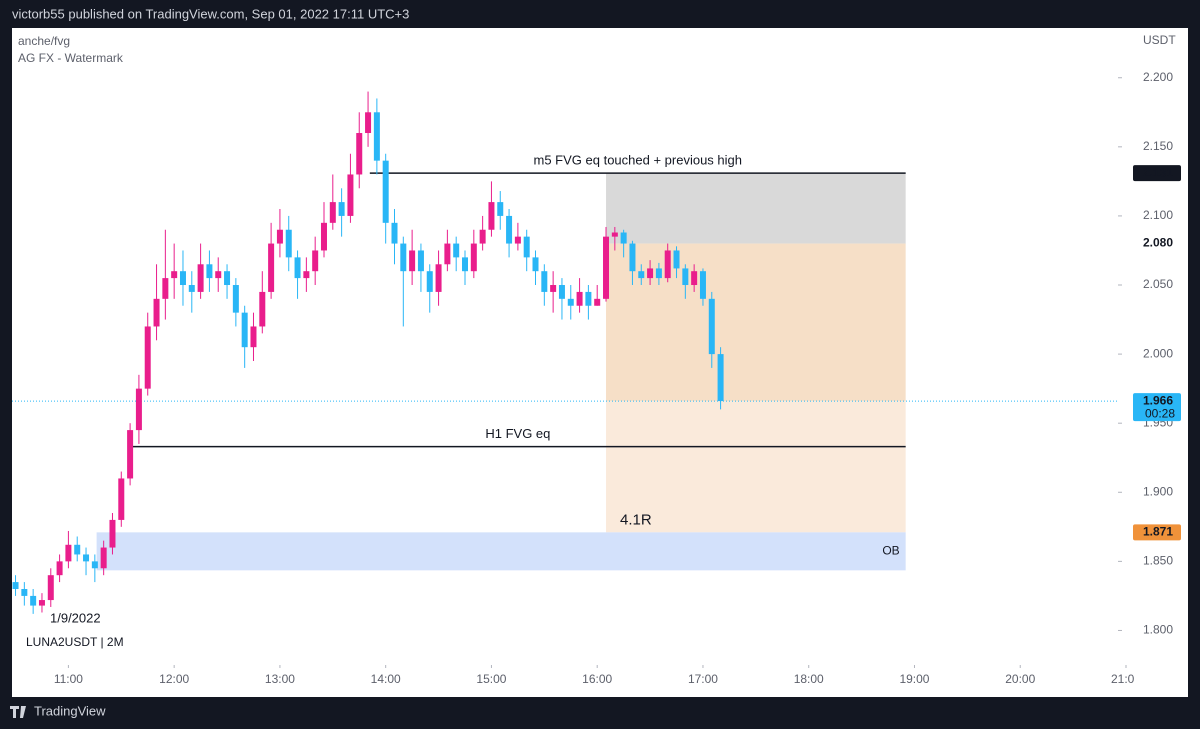 The width and height of the screenshot is (1200, 729). I want to click on risk-label: 4.1R, so click(636, 519).